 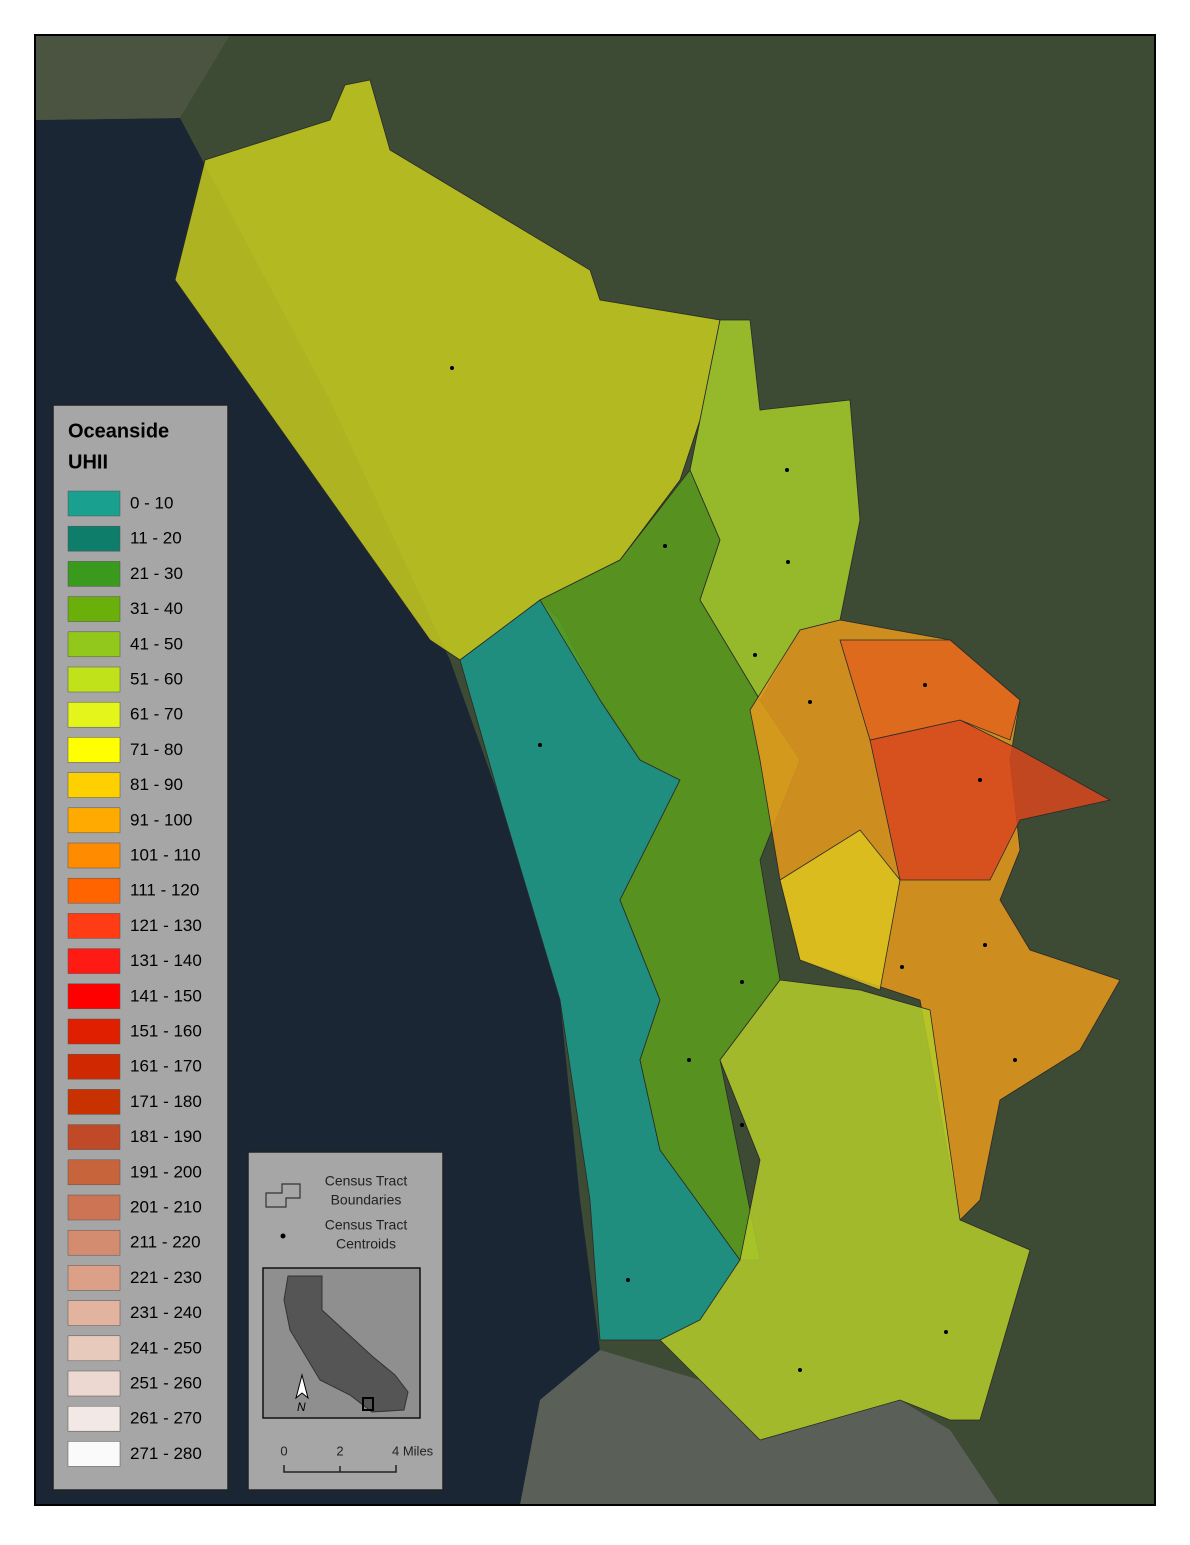 I want to click on legend-label: 161 - 170, so click(x=166, y=1066).